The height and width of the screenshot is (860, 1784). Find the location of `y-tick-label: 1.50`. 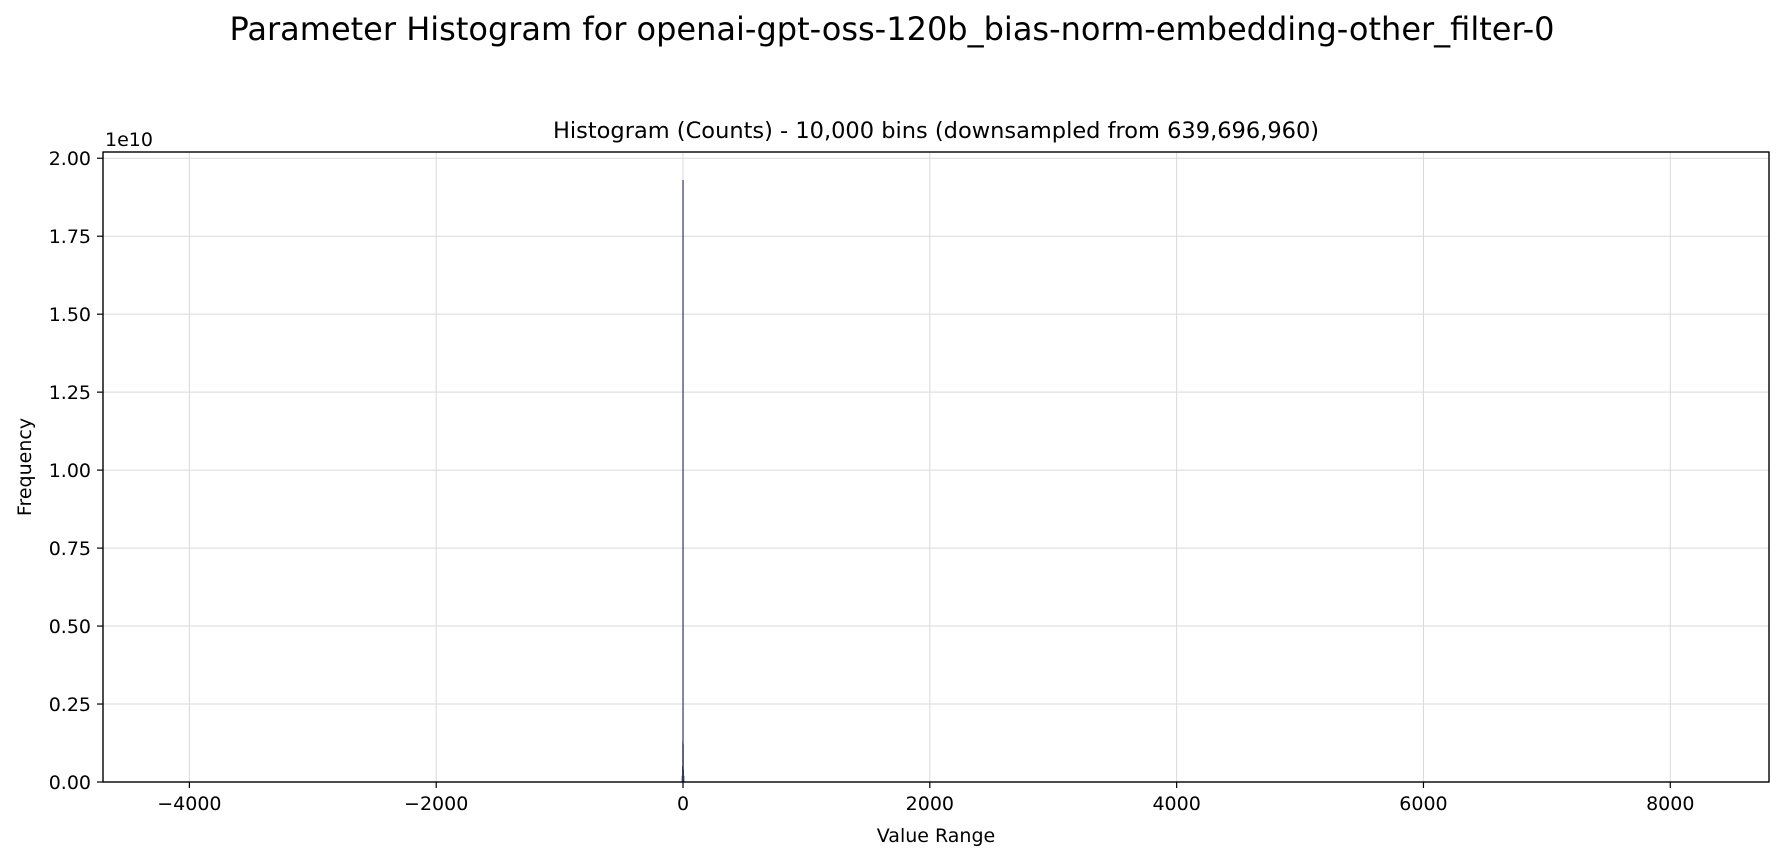

y-tick-label: 1.50 is located at coordinates (70, 315).